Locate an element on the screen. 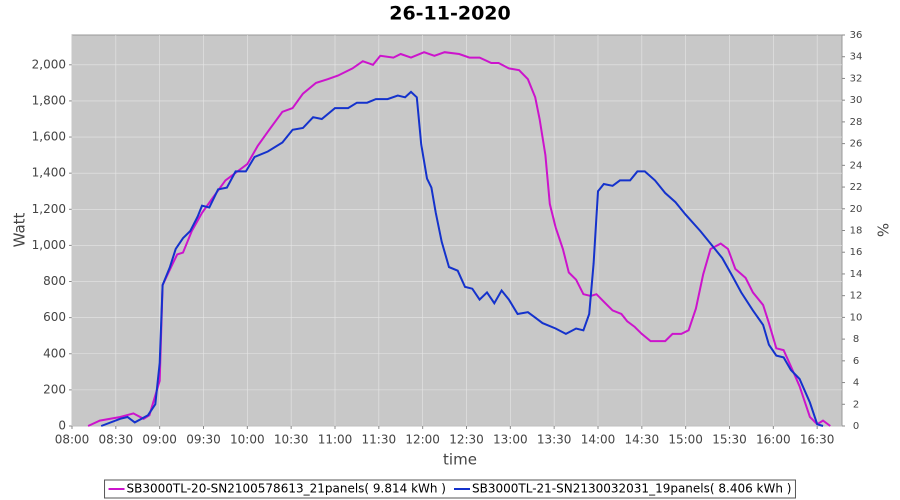 The height and width of the screenshot is (500, 900). y2-tick-label: 6 is located at coordinates (856, 361).